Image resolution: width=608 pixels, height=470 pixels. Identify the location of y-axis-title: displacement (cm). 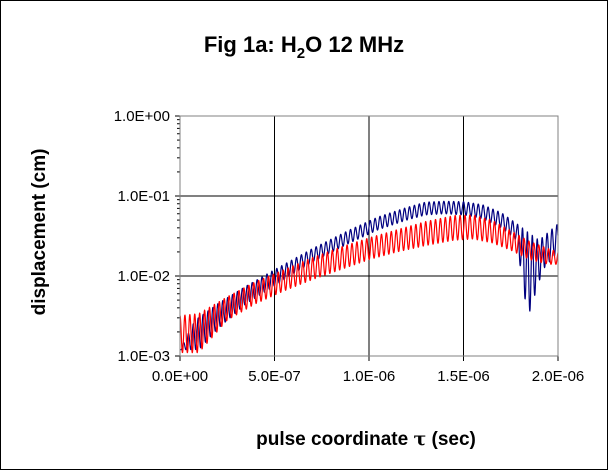
(39, 232).